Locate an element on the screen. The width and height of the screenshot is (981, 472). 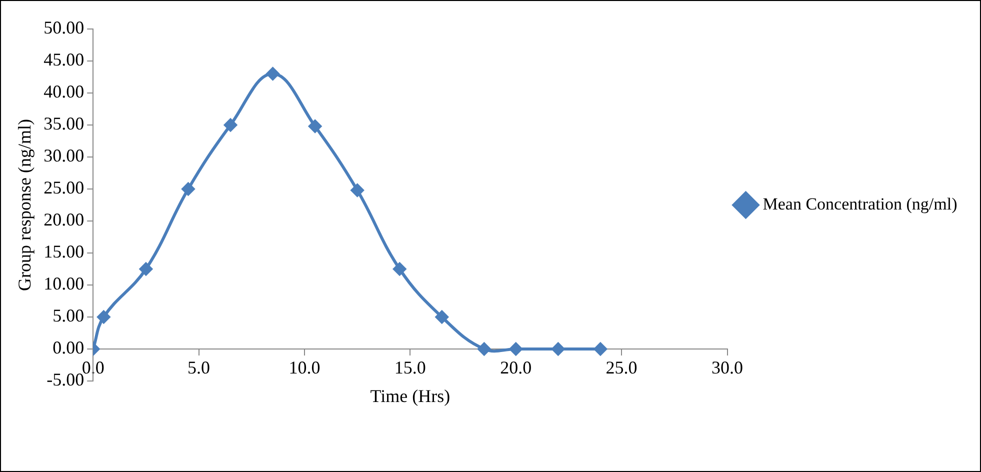
x-tick-label: 10.0 is located at coordinates (304, 368).